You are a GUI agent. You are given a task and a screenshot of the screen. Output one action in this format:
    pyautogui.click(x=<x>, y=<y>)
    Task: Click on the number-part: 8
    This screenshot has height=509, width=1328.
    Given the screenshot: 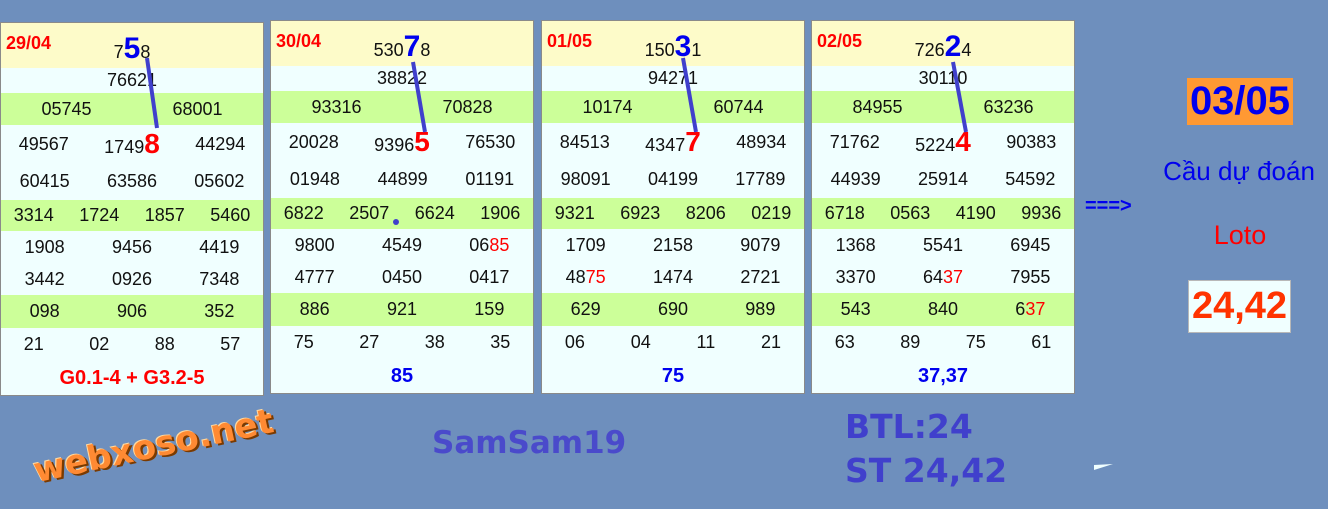 What is the action you would take?
    pyautogui.click(x=145, y=51)
    